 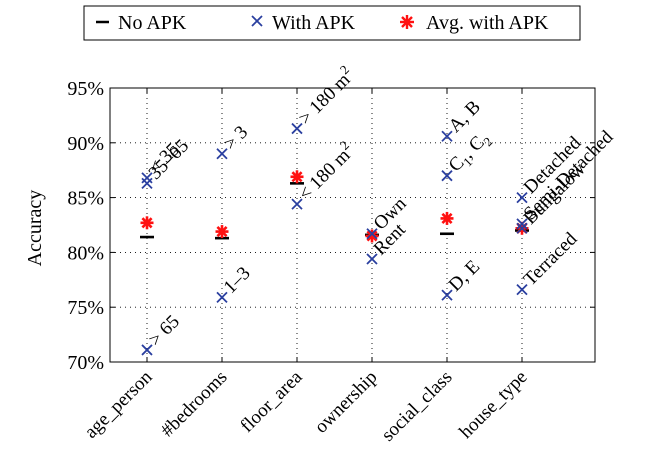 What do you see at coordinates (470, 153) in the screenshot?
I see `with-apk-annotation: C1, C2` at bounding box center [470, 153].